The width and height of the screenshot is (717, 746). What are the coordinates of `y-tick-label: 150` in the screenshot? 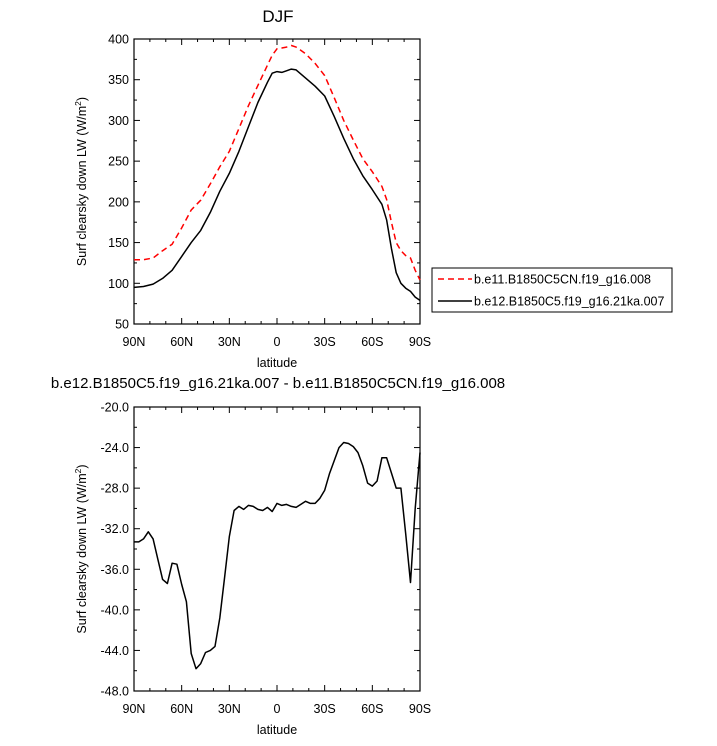 It's located at (118, 243).